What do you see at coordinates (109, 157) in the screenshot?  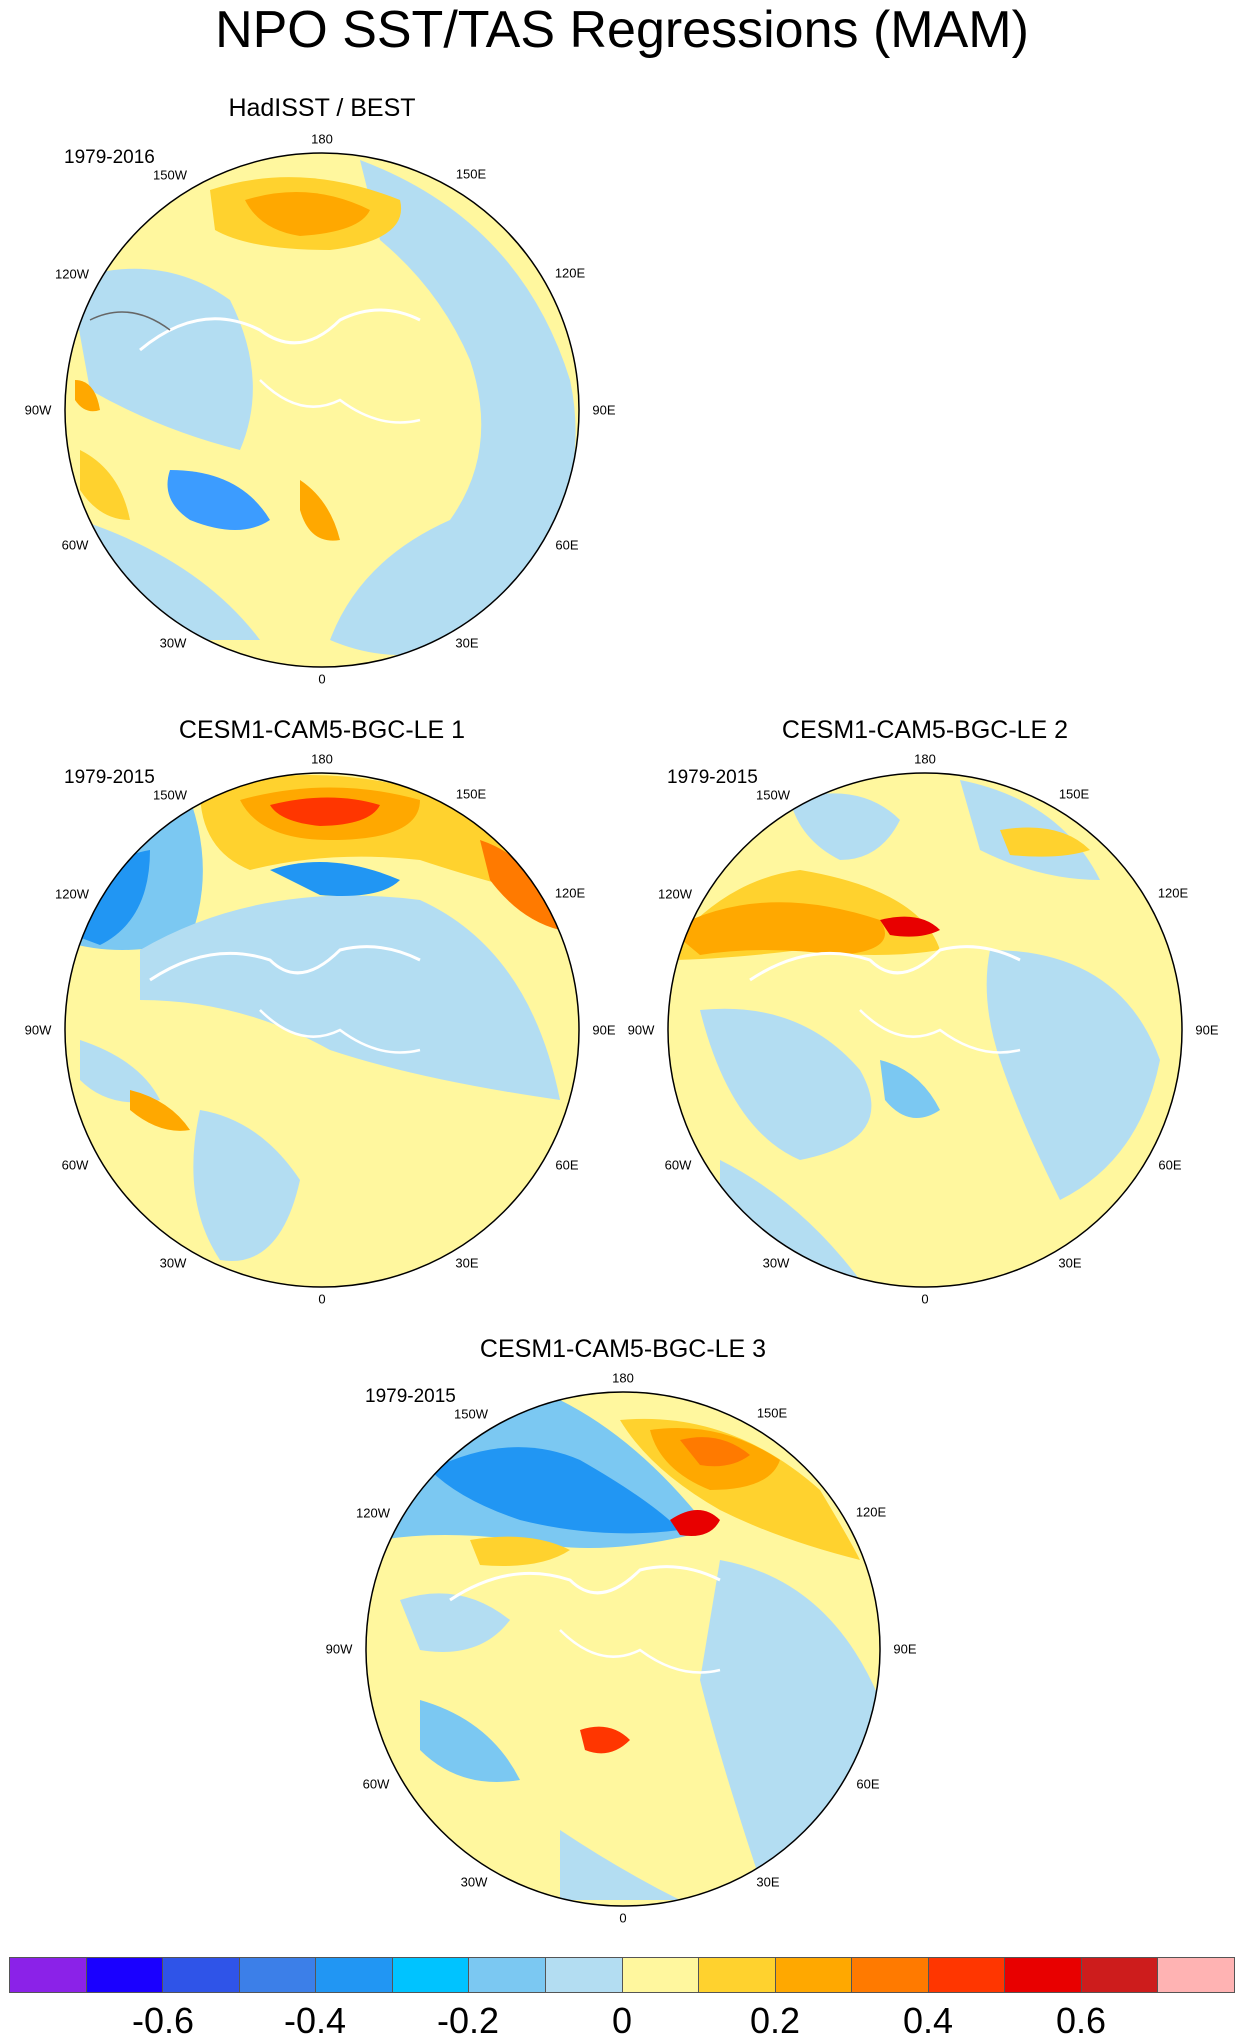 I see `panel-period: 1979-2016` at bounding box center [109, 157].